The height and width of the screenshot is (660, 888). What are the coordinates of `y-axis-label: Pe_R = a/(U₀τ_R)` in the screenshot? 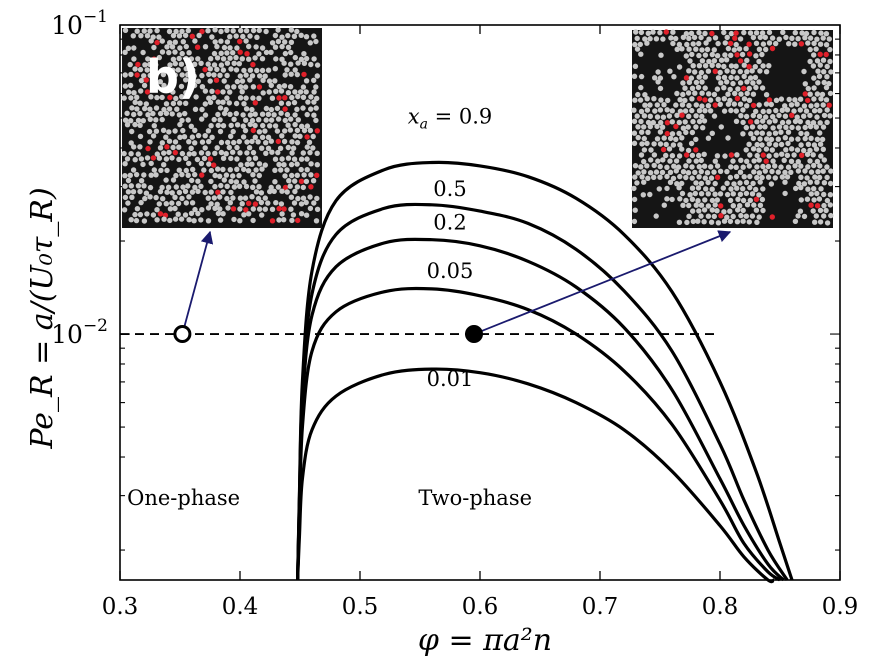 It's located at (42, 318).